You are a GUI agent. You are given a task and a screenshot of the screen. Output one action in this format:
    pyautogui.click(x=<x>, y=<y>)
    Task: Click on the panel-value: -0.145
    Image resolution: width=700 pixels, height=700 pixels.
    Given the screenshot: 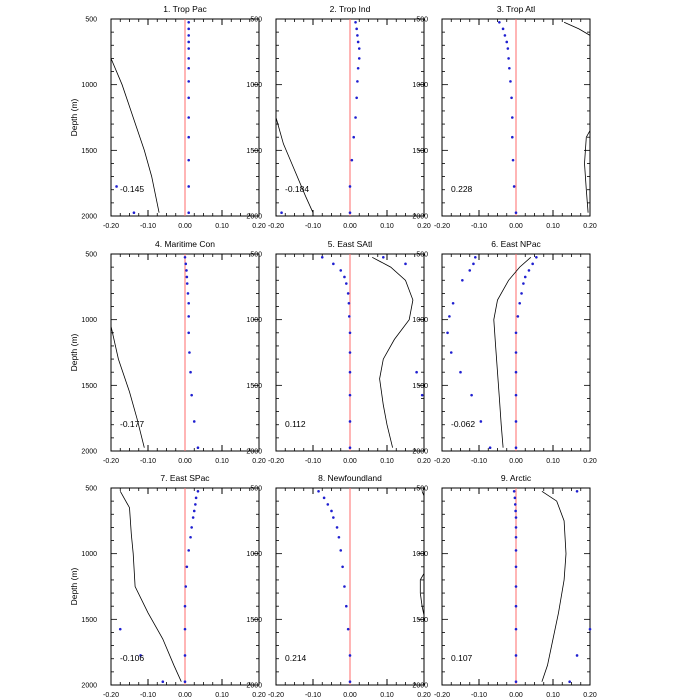 What is the action you would take?
    pyautogui.click(x=132, y=189)
    